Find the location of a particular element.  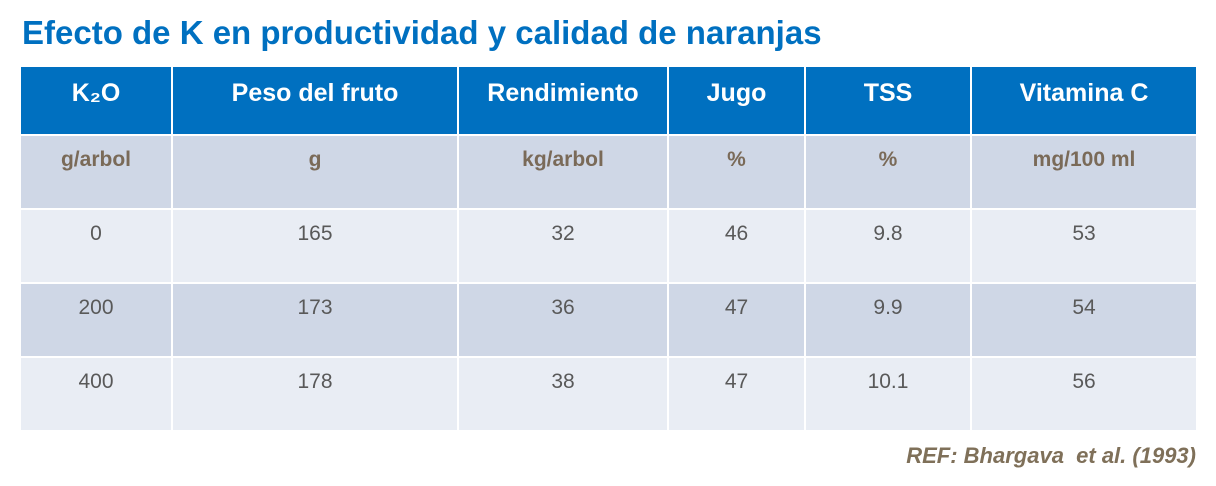

data-cell: 54 is located at coordinates (1084, 320).